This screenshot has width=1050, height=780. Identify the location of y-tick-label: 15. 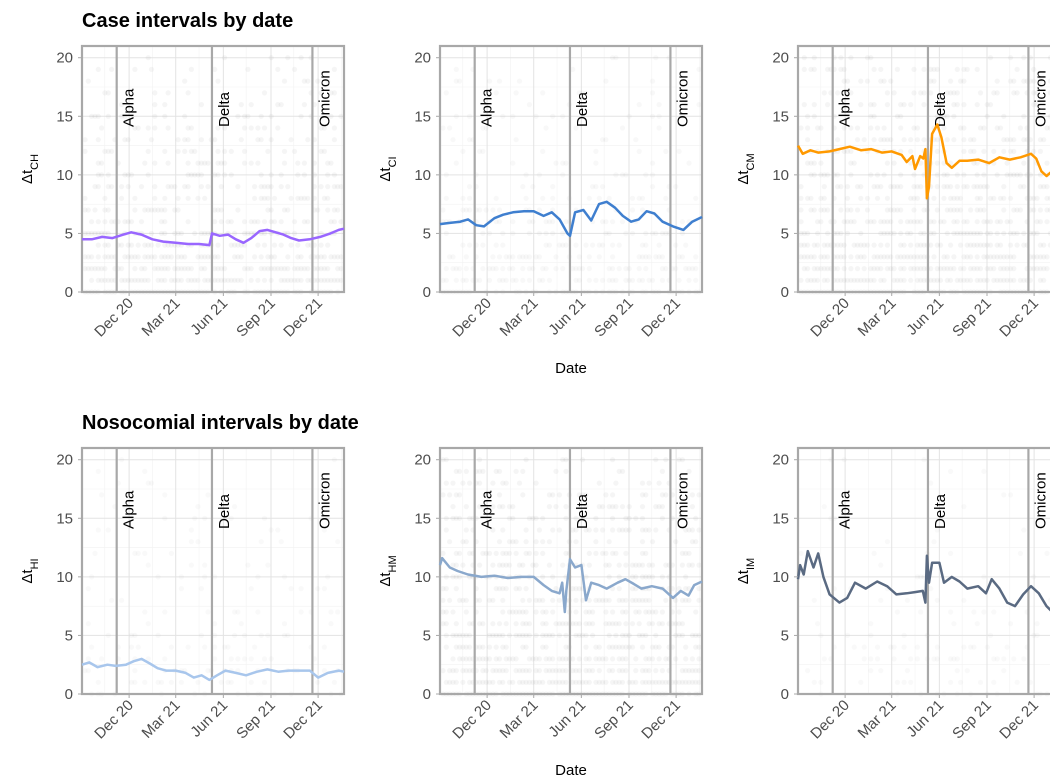
(422, 518).